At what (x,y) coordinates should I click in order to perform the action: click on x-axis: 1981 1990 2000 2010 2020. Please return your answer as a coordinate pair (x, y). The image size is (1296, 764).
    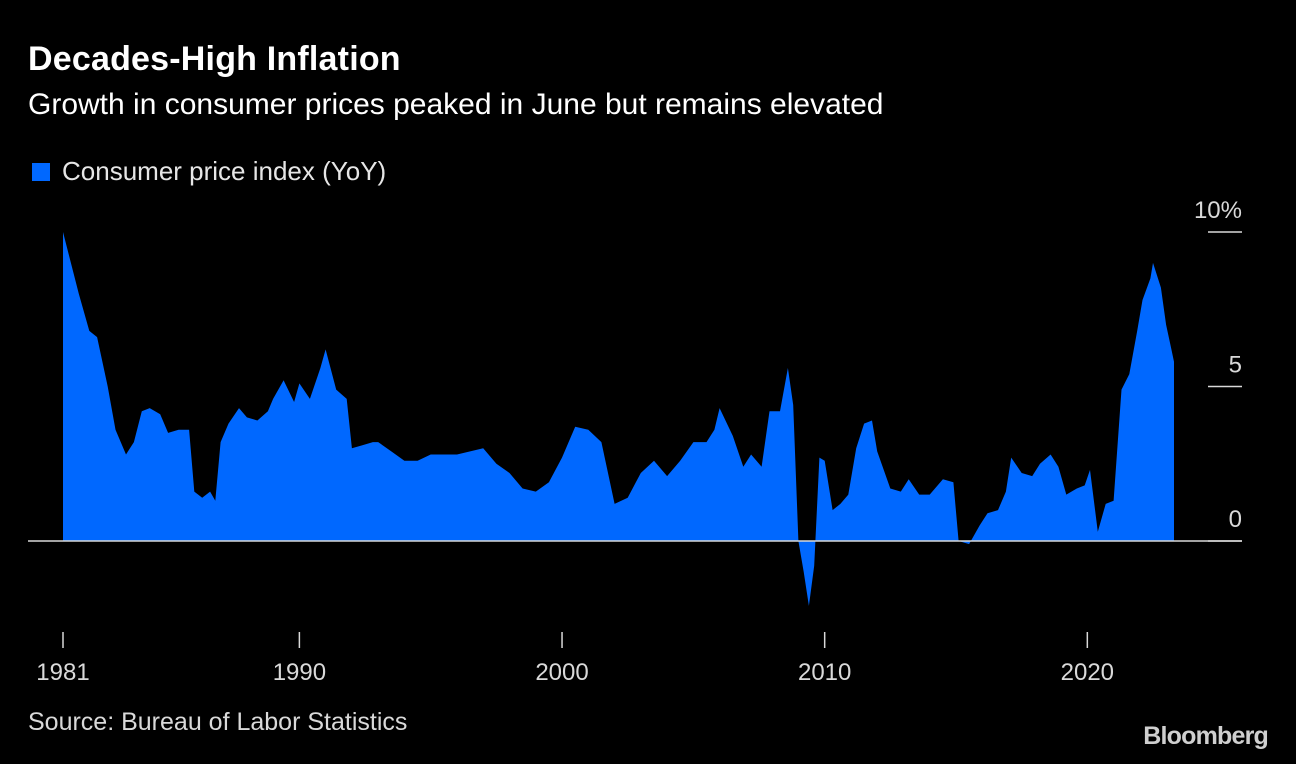
    Looking at the image, I should click on (575, 659).